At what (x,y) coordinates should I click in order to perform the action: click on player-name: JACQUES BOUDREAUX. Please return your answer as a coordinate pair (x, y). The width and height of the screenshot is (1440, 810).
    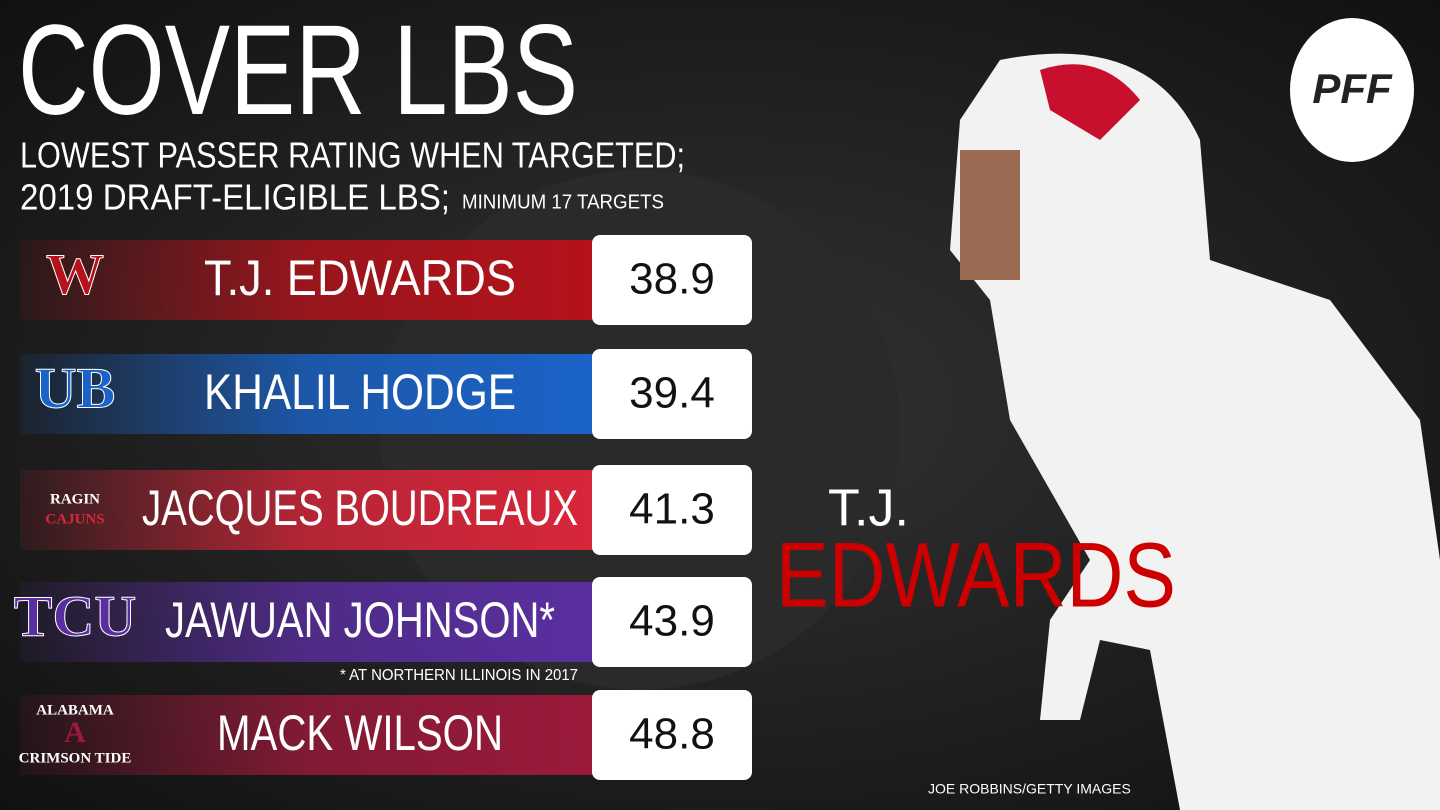
    Looking at the image, I should click on (360, 508).